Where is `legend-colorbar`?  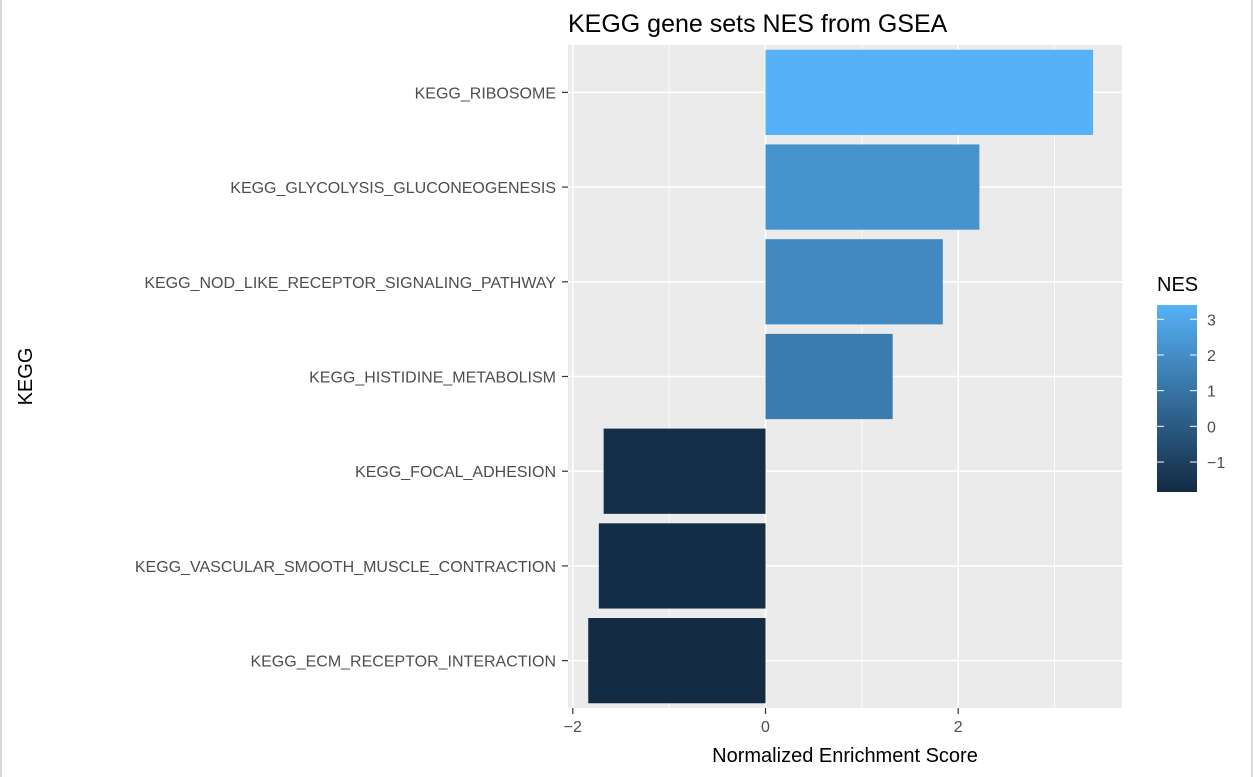 legend-colorbar is located at coordinates (1177, 398).